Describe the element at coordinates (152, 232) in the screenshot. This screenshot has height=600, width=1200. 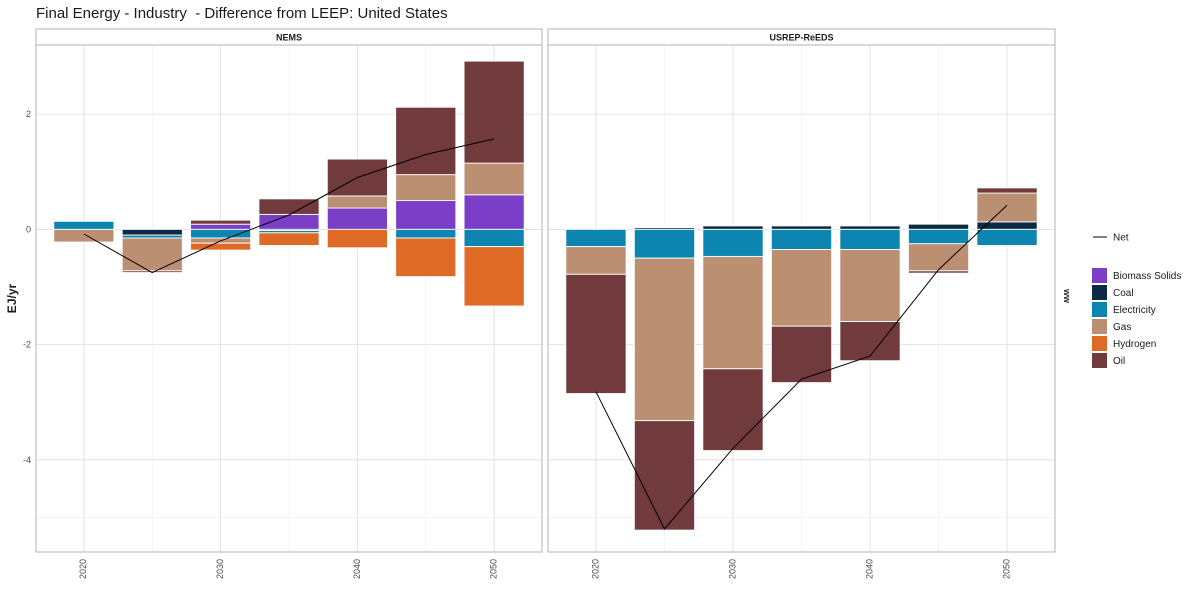
I see `bar-coal-2025` at that location.